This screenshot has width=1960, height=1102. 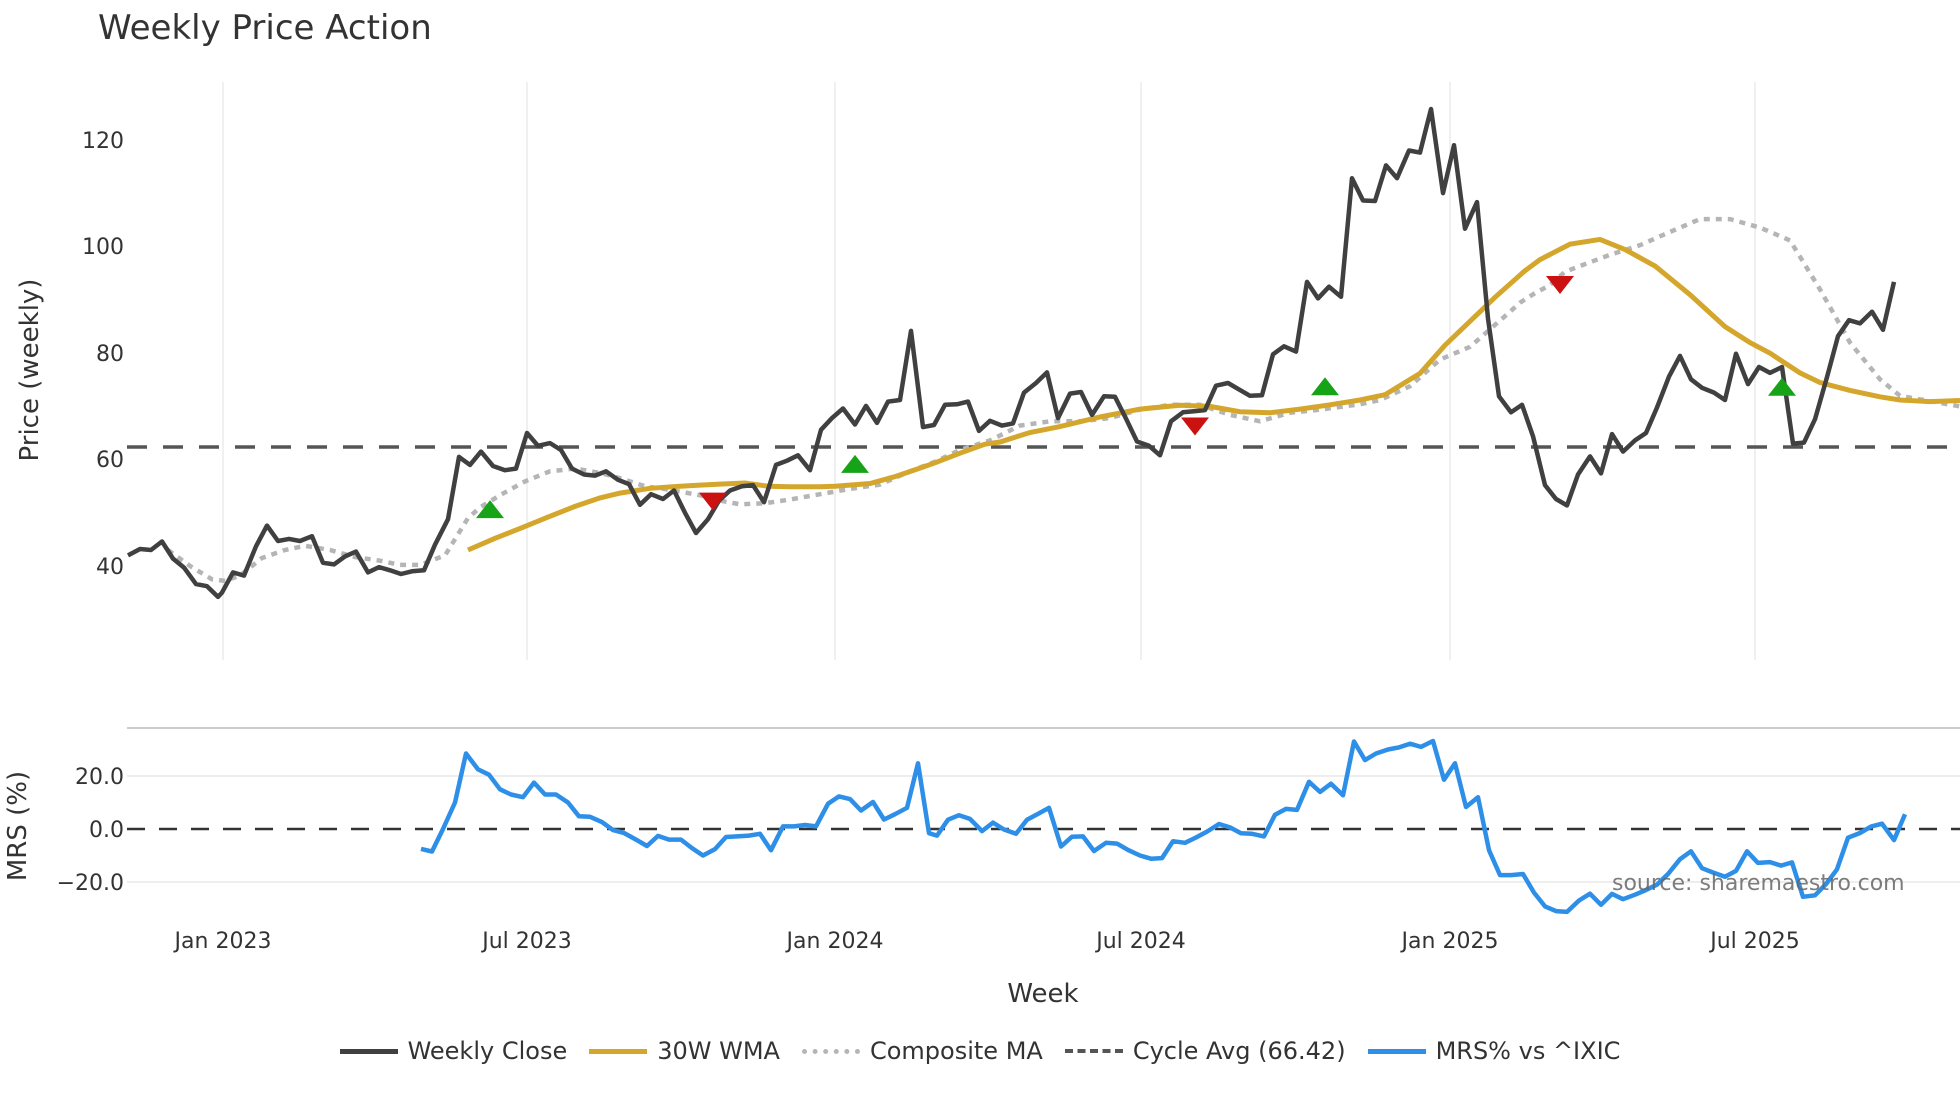 What do you see at coordinates (103, 247) in the screenshot?
I see `svg-text: 100` at bounding box center [103, 247].